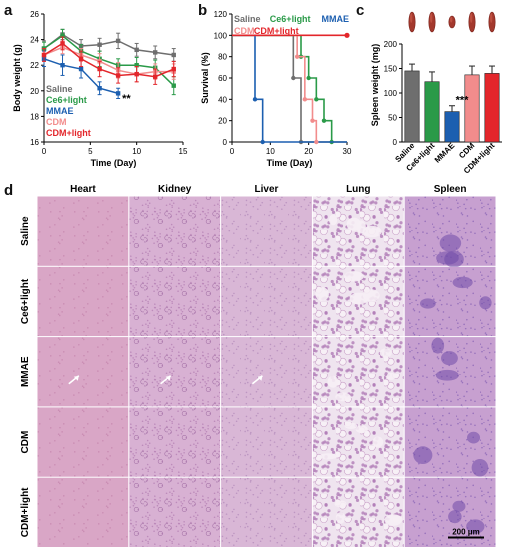 The image size is (507, 555). Describe the element at coordinates (221, 14) in the screenshot. I see `y-tick-label: 120` at that location.